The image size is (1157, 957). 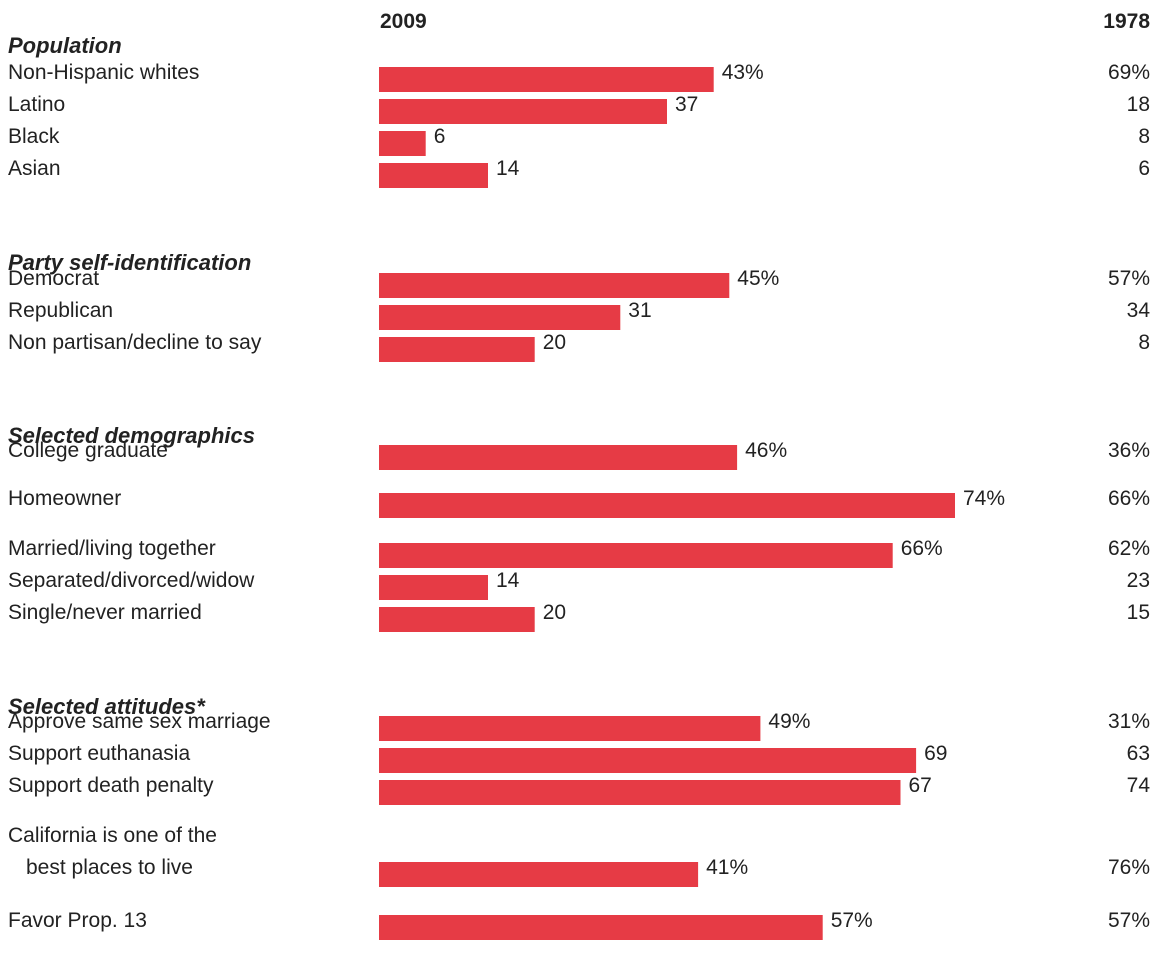 I want to click on section-title: Party self-identification, so click(x=129, y=262).